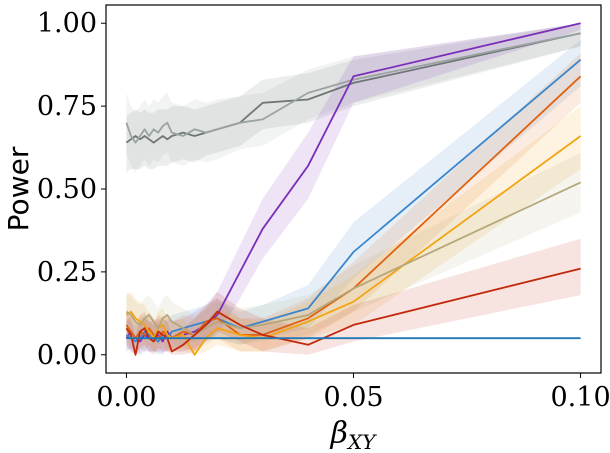 This screenshot has width=610, height=453. What do you see at coordinates (353, 397) in the screenshot?
I see `x-tick-label: 0.05` at bounding box center [353, 397].